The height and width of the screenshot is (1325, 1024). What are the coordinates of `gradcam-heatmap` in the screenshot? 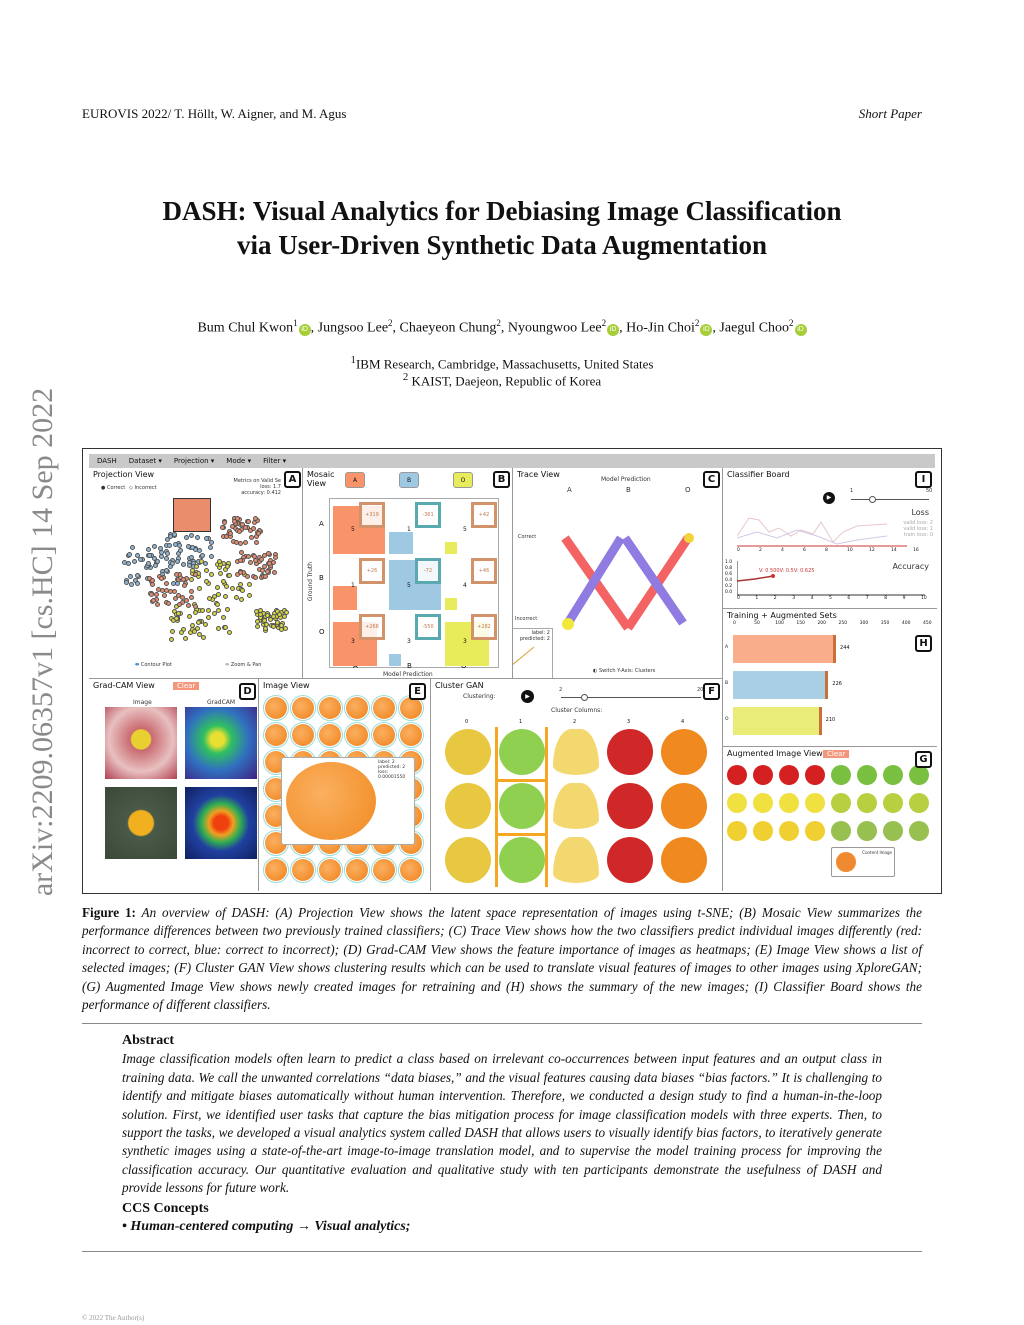 It's located at (221, 743).